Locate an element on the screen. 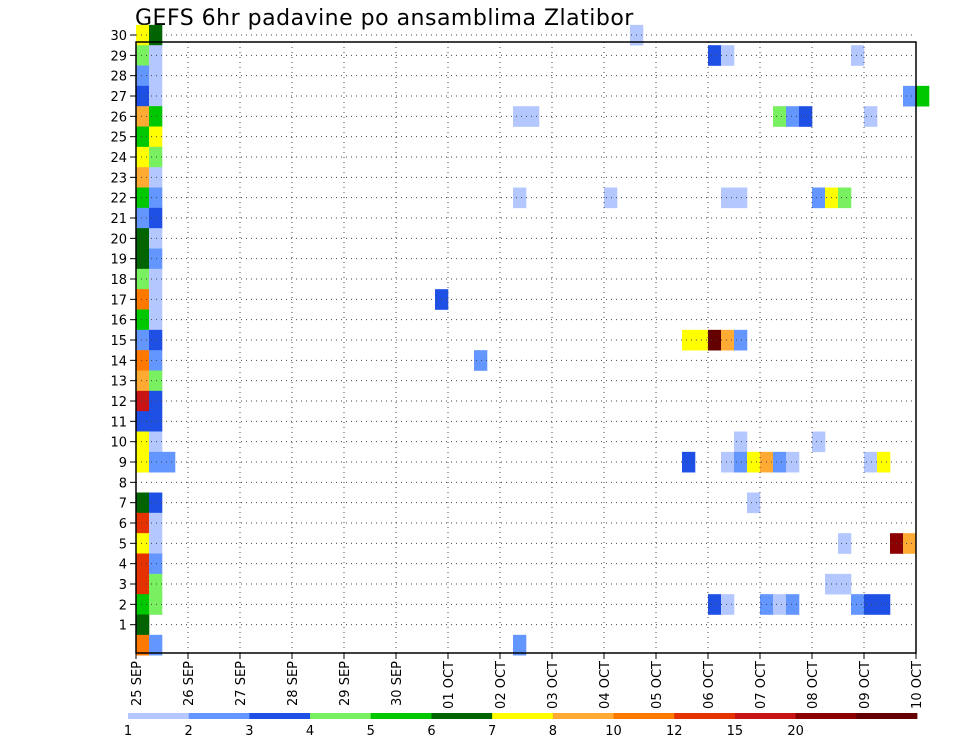  y-tick-label: 16 is located at coordinates (118, 321).